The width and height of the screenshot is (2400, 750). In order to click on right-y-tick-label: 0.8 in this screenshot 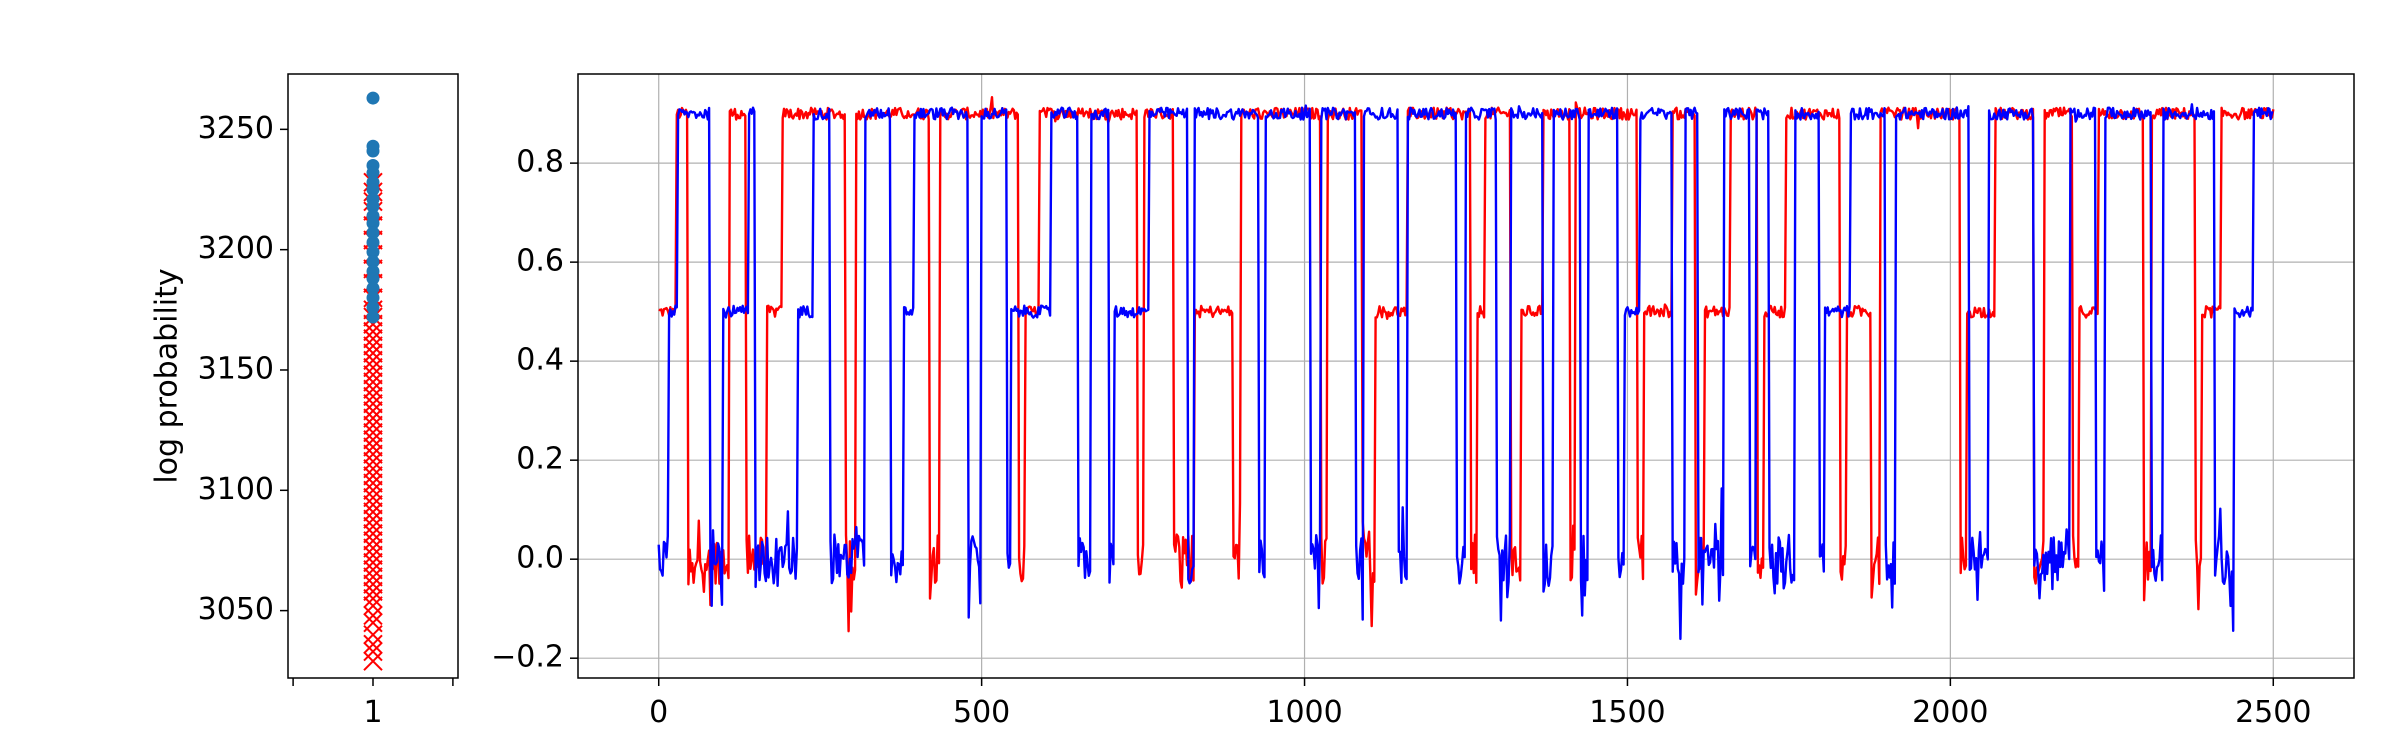, I will do `click(540, 162)`.